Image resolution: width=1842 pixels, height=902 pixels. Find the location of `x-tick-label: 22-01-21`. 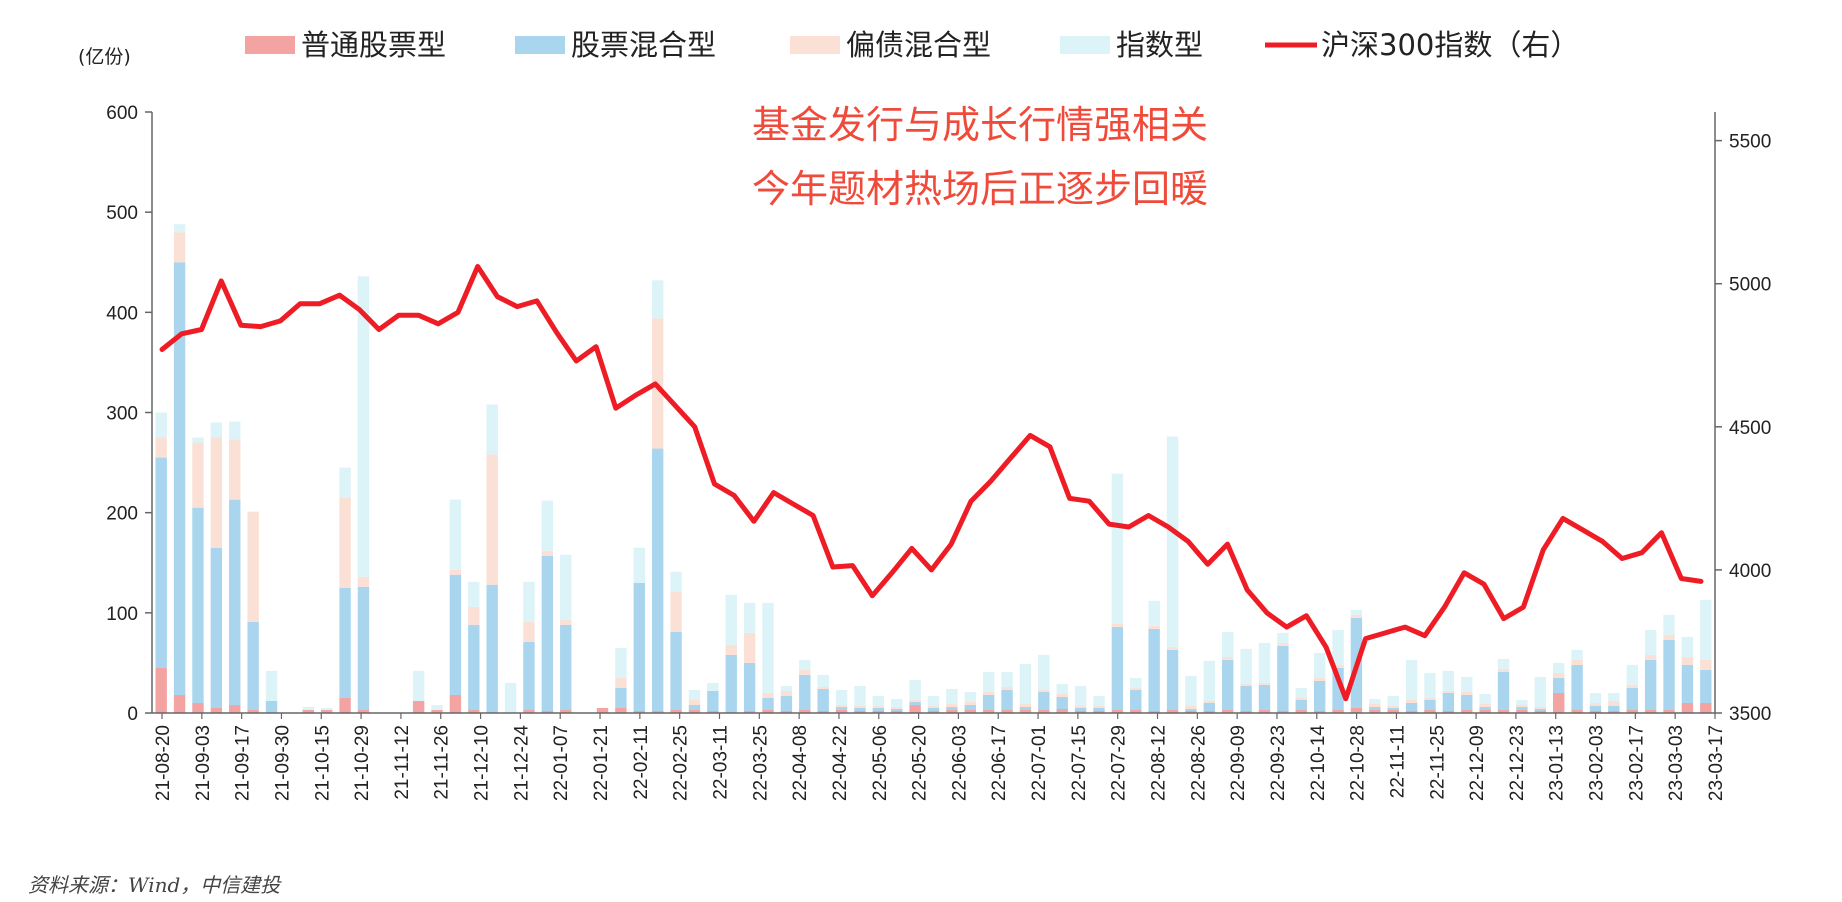

x-tick-label: 22-01-21 is located at coordinates (601, 763).